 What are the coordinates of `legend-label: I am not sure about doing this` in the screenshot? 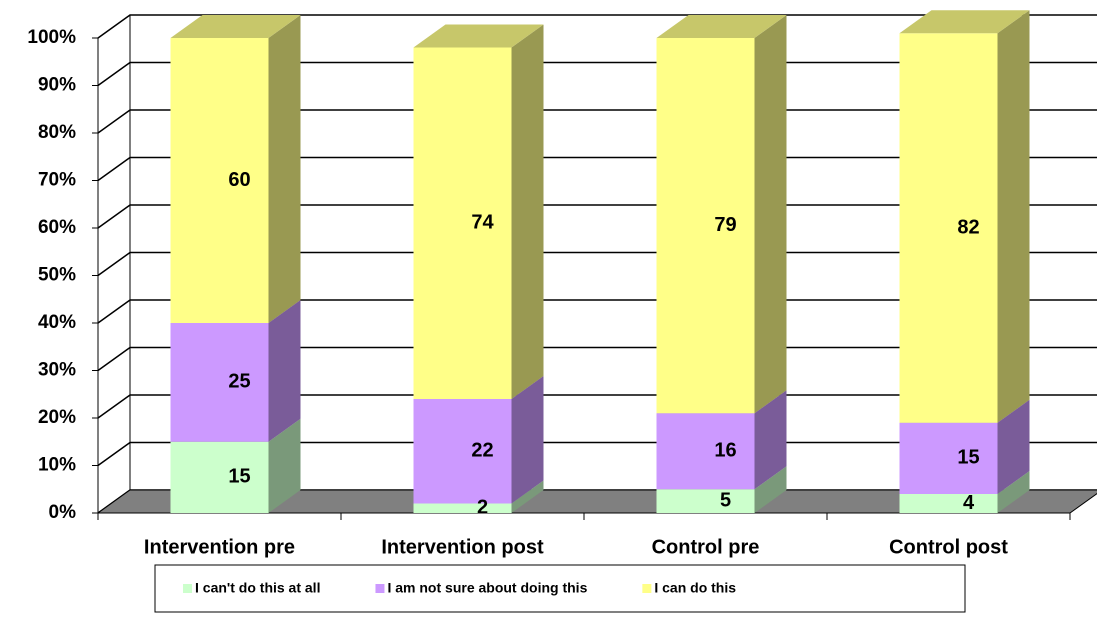 It's located at (487, 588).